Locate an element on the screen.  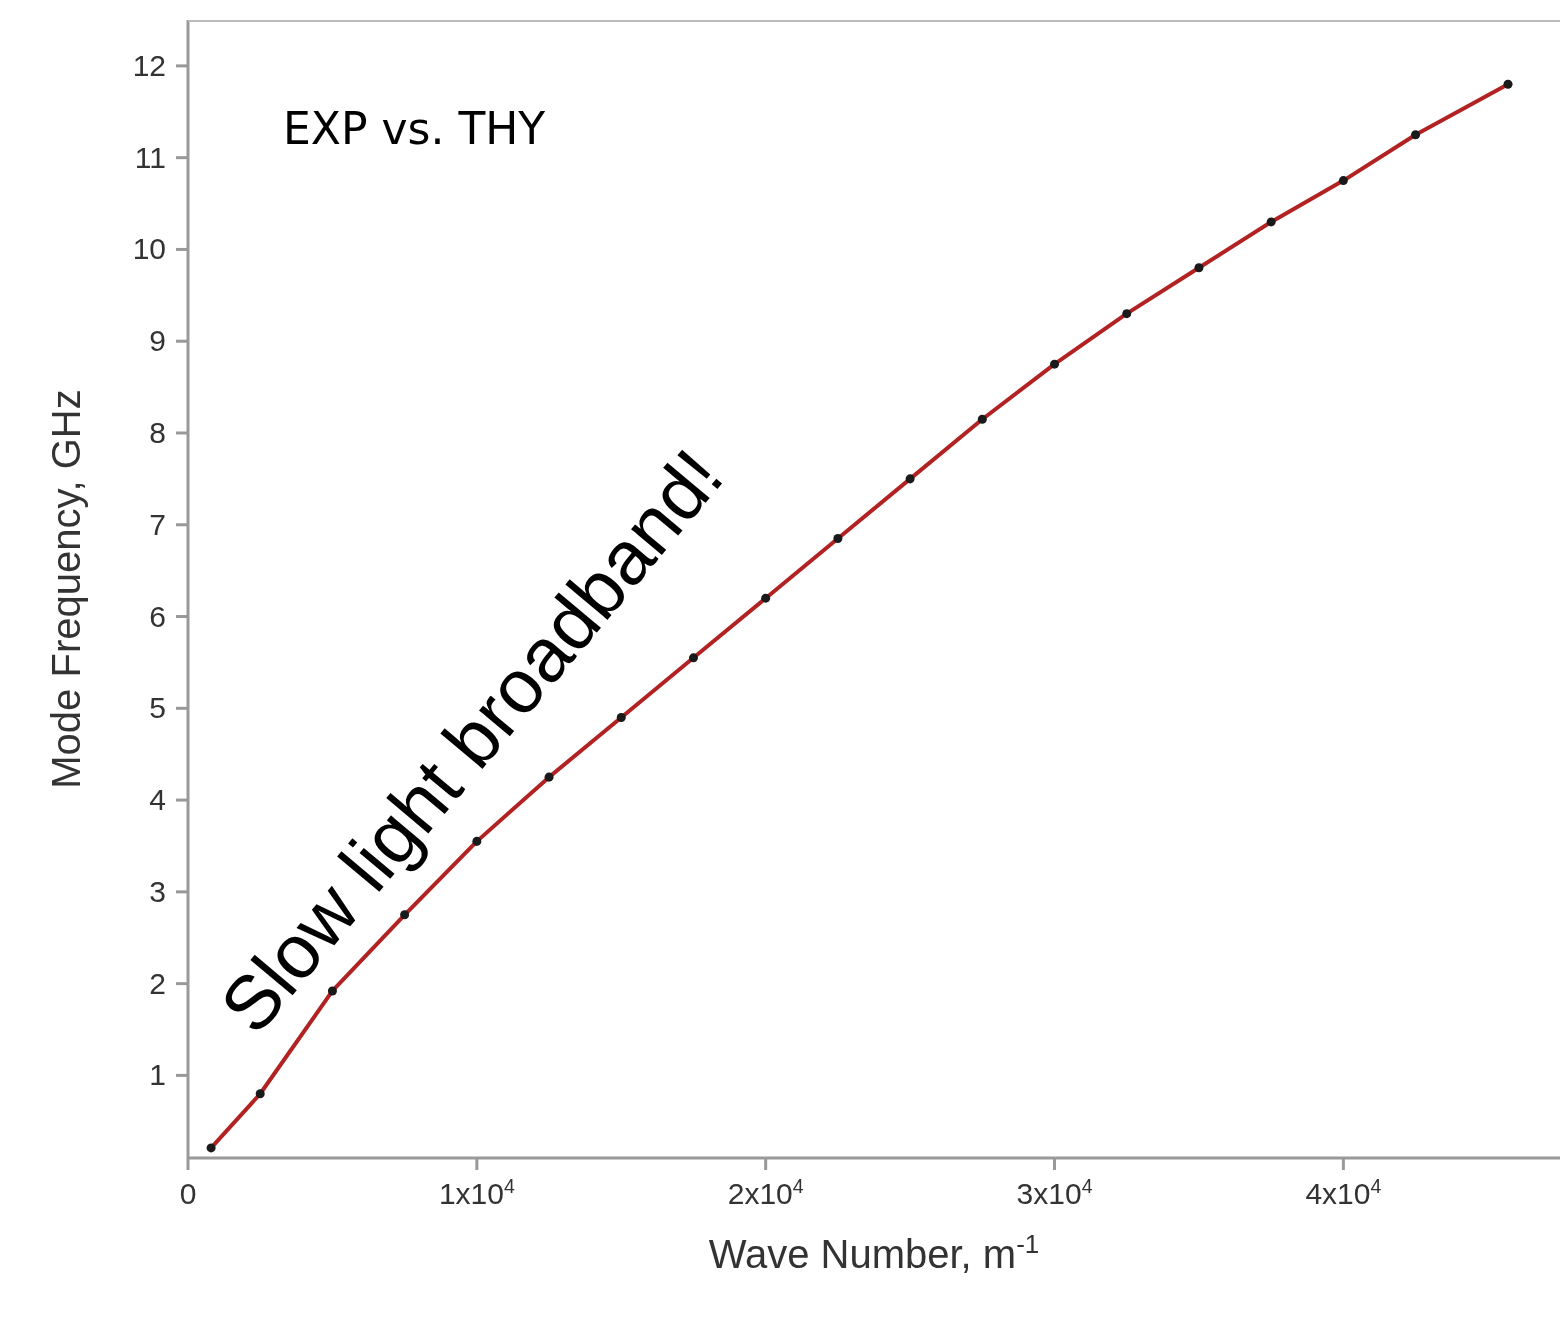
y-tick-label: 10 is located at coordinates (149, 249).